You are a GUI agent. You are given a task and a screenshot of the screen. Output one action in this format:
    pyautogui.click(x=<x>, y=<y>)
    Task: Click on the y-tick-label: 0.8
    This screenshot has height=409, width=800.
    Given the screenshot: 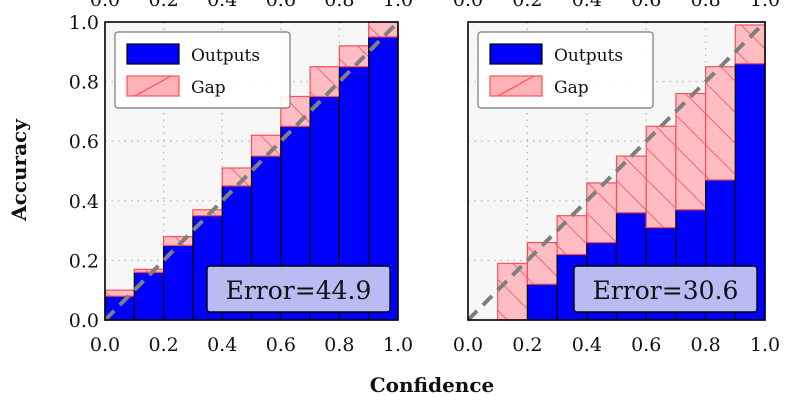 What is the action you would take?
    pyautogui.click(x=84, y=83)
    